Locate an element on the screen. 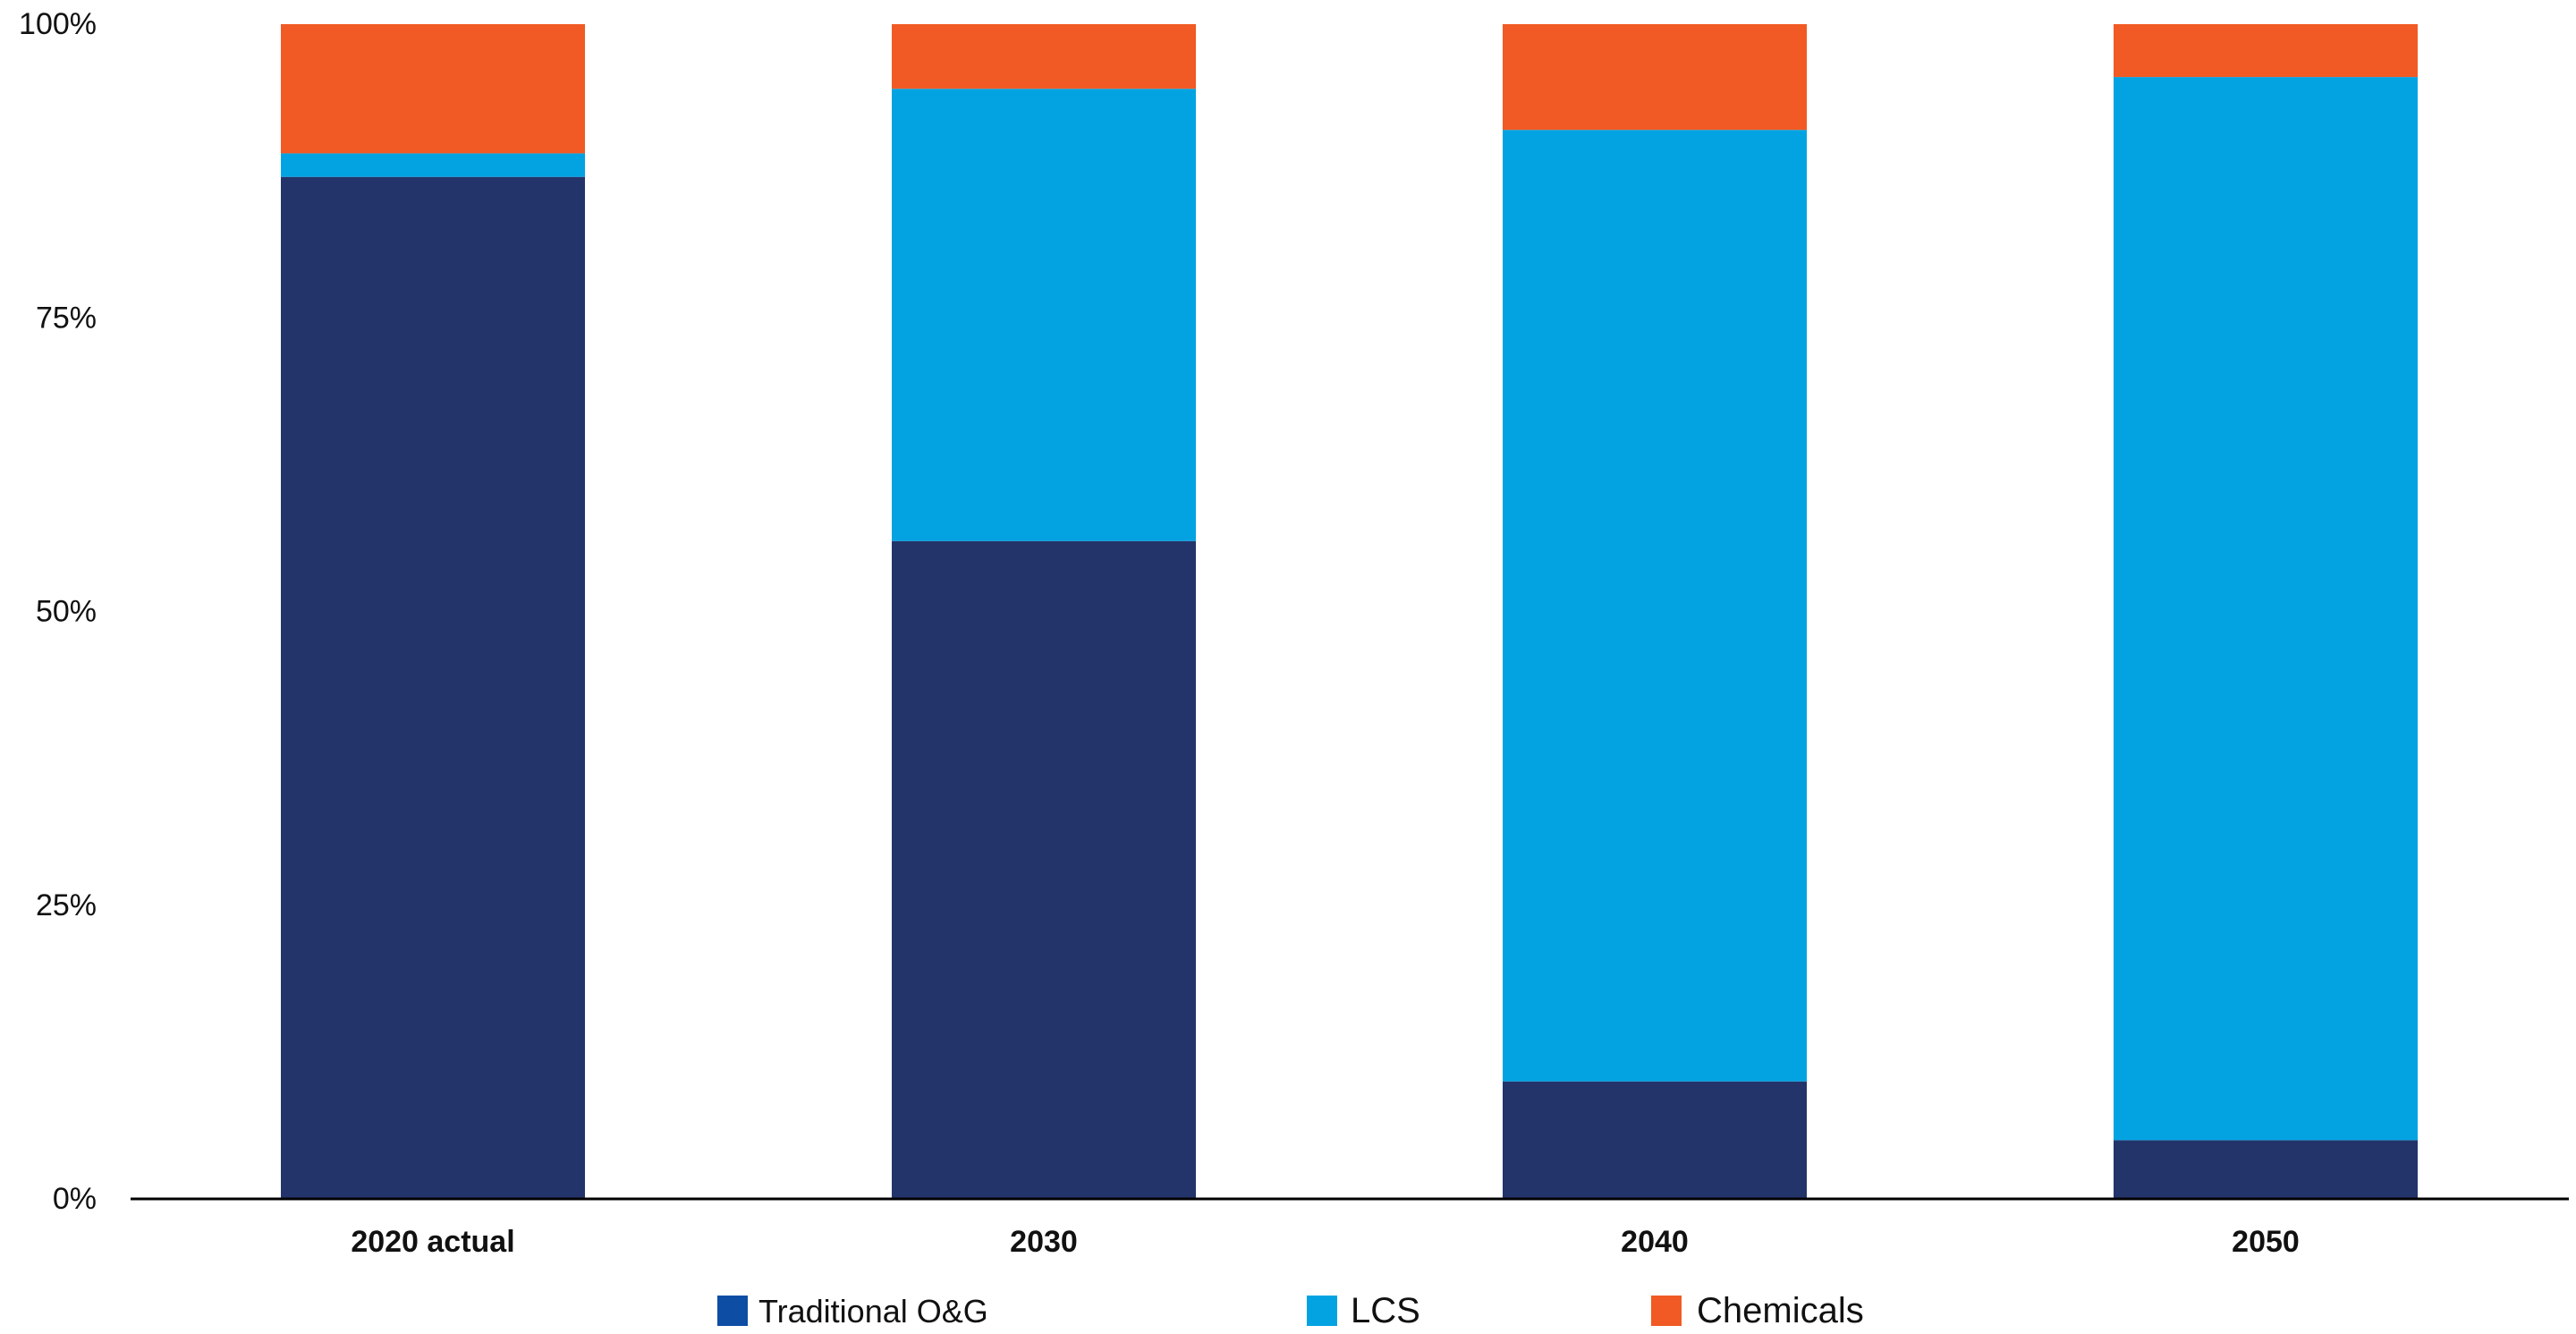  y-tick-label: 50% is located at coordinates (66, 612).